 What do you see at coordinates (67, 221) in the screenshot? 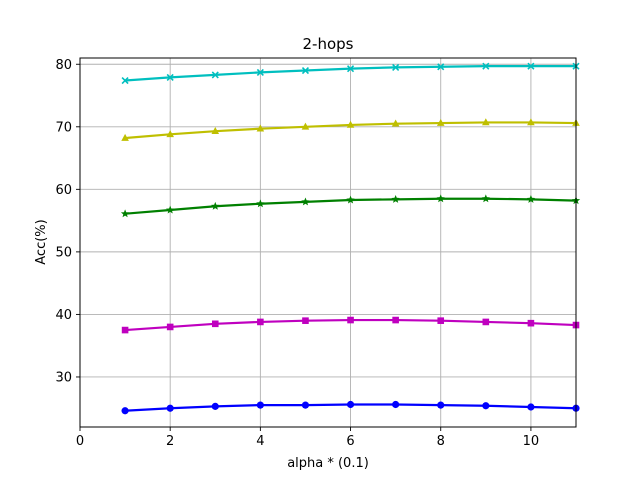
I see `y-axis: 30 40 50 60 70 80` at bounding box center [67, 221].